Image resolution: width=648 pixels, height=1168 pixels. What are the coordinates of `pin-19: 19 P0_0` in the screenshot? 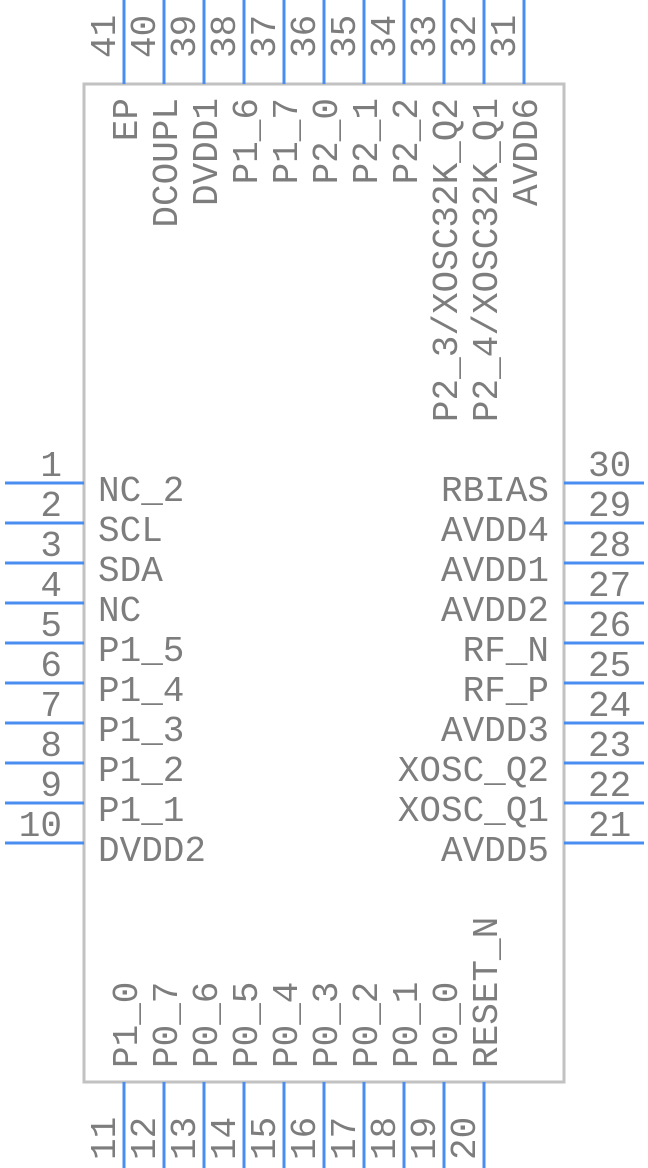 It's located at (436, 1075).